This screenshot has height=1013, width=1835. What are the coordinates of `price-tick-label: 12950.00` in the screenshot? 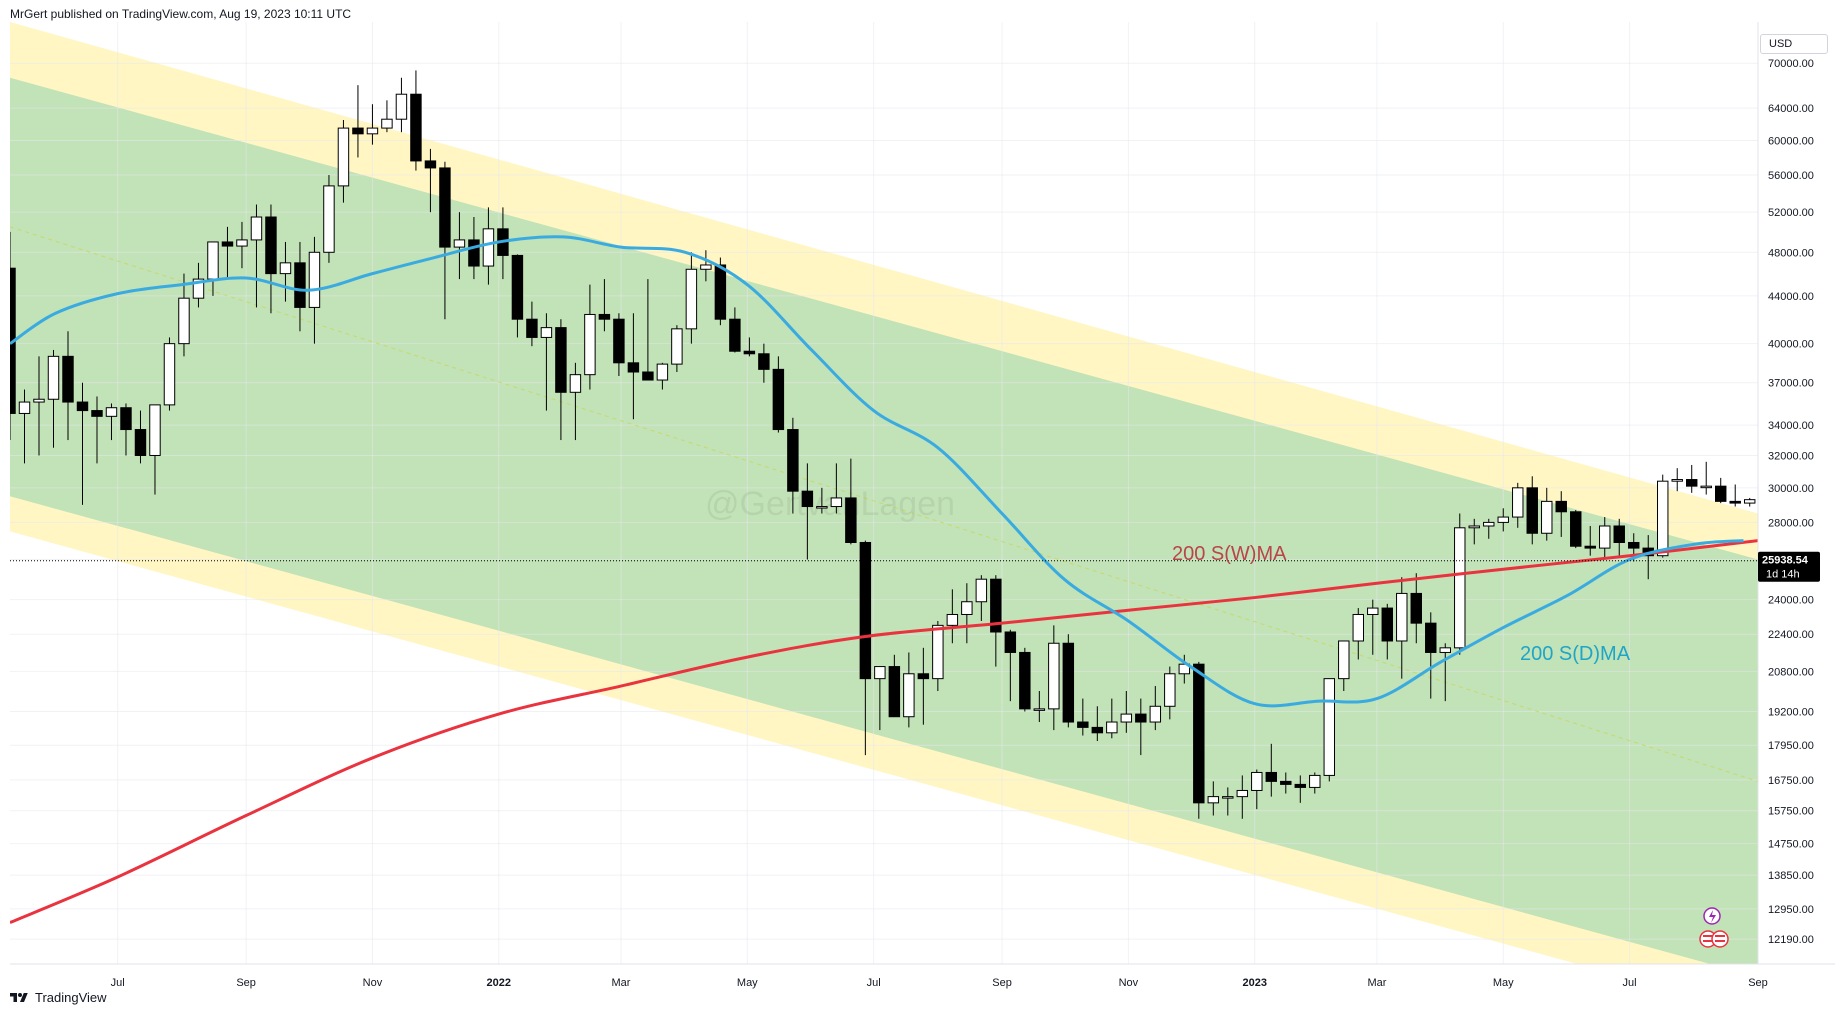 It's located at (1791, 910).